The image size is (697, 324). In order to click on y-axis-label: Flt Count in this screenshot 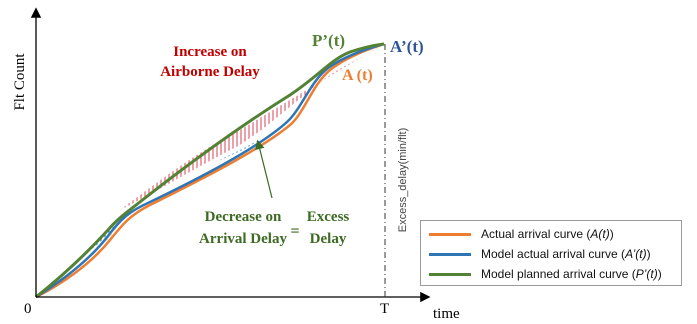, I will do `click(20, 82)`.